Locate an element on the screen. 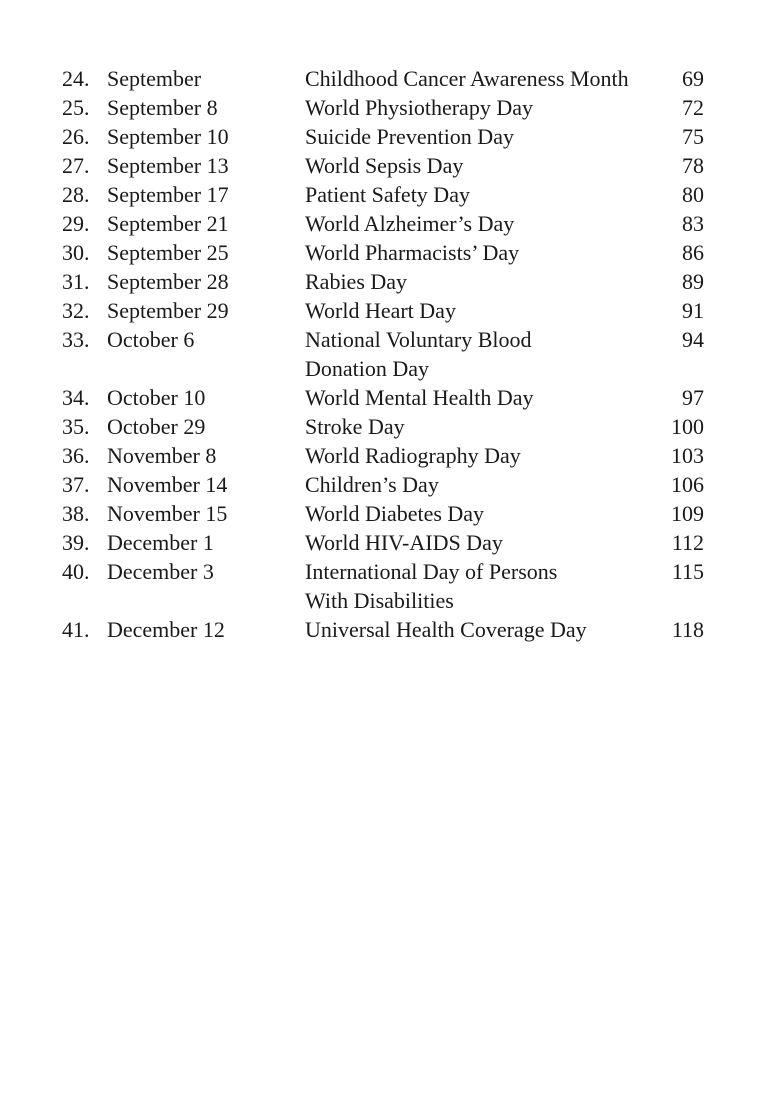 This screenshot has height=1108, width=780. entry-page-number: 100 is located at coordinates (687, 426).